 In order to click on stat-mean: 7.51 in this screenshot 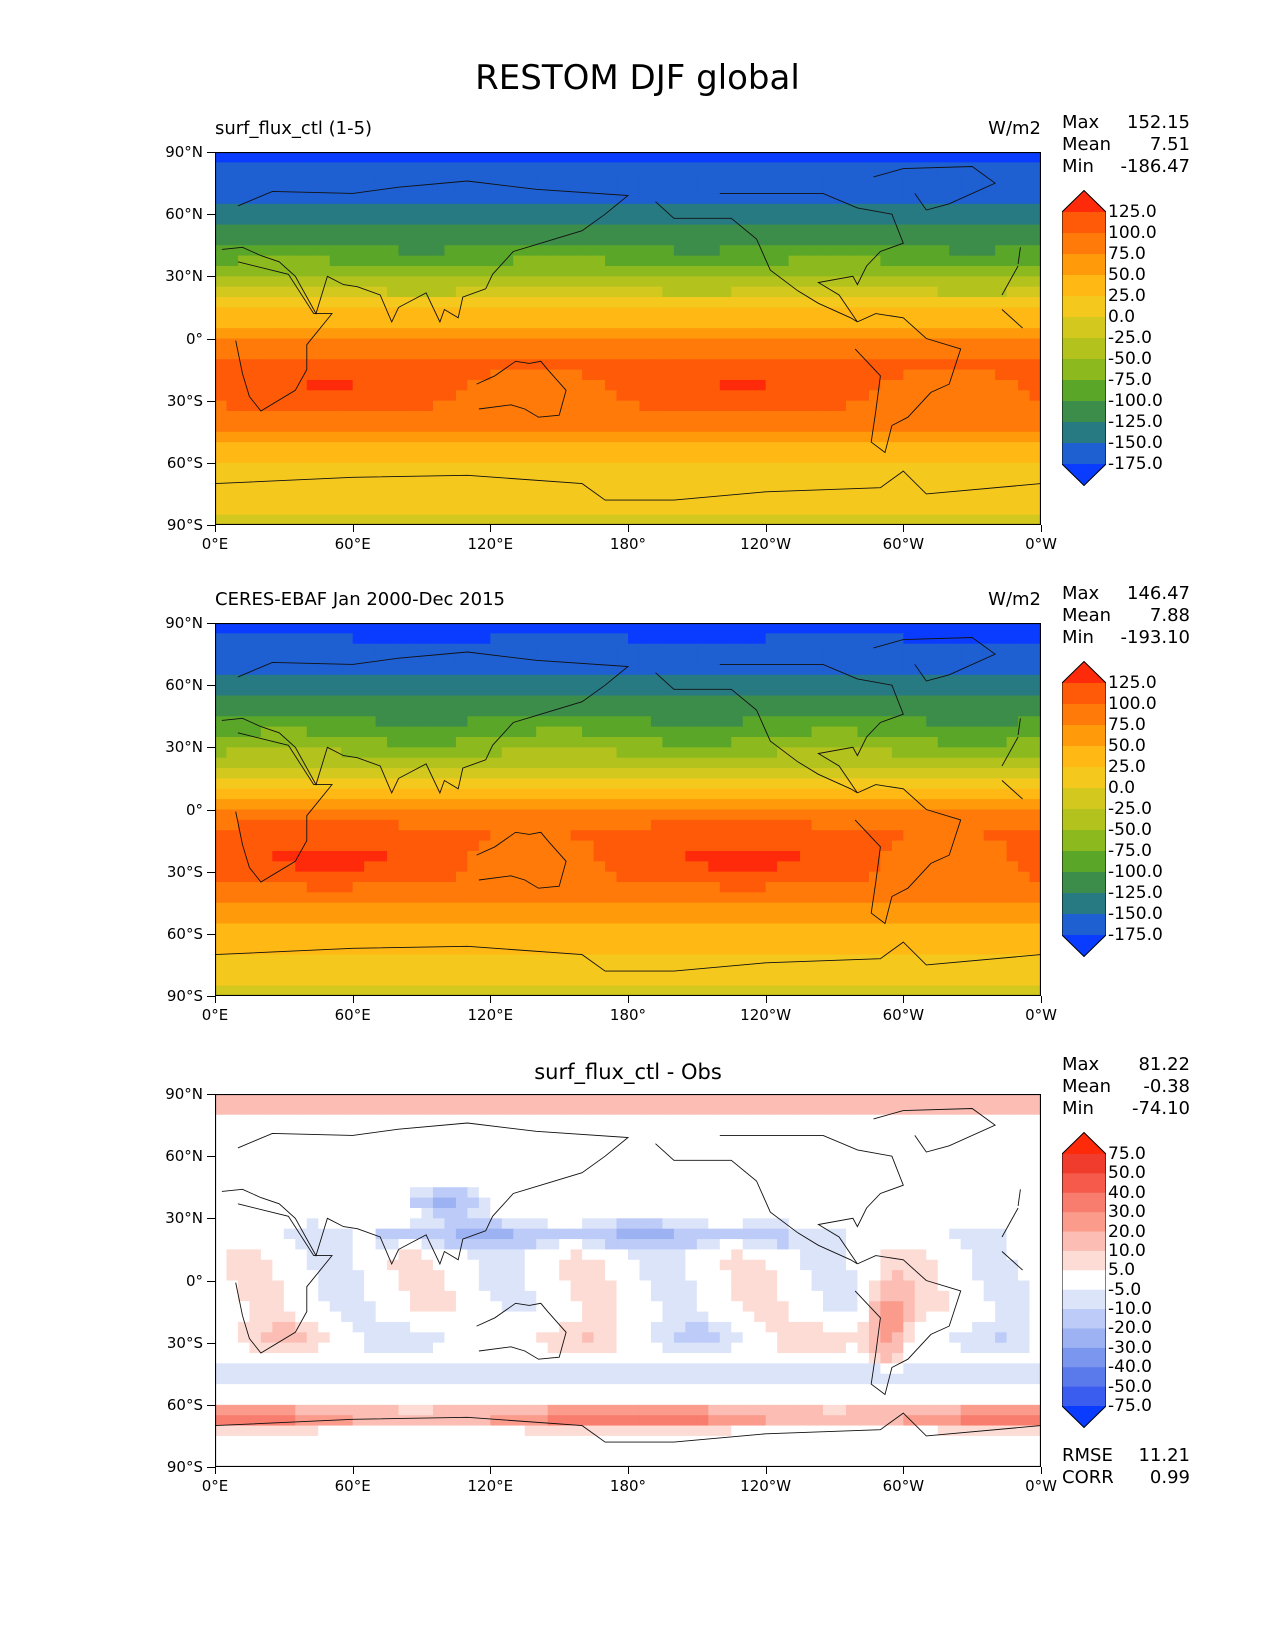, I will do `click(1169, 144)`.